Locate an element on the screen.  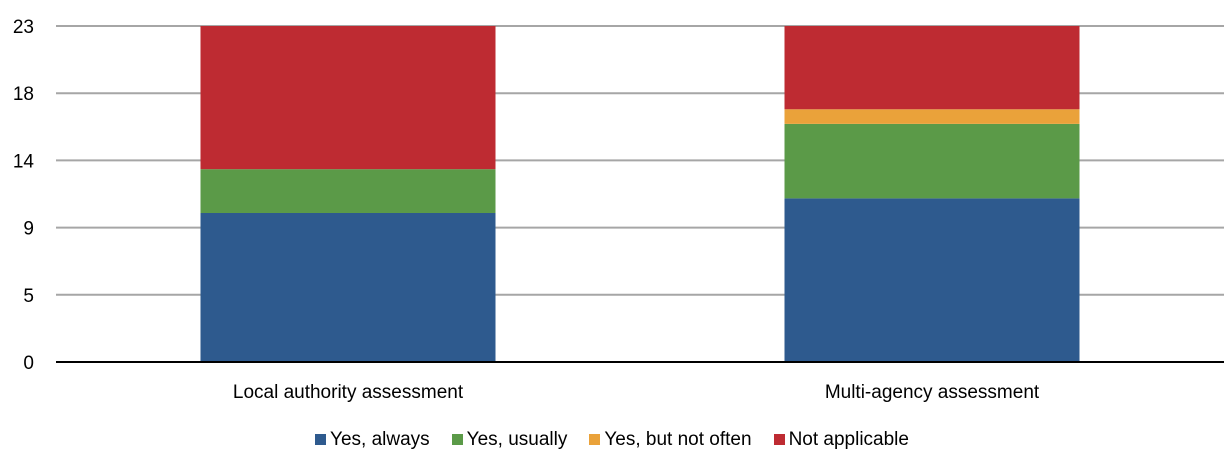
bar-segment-yes-but-not-often is located at coordinates (932, 116).